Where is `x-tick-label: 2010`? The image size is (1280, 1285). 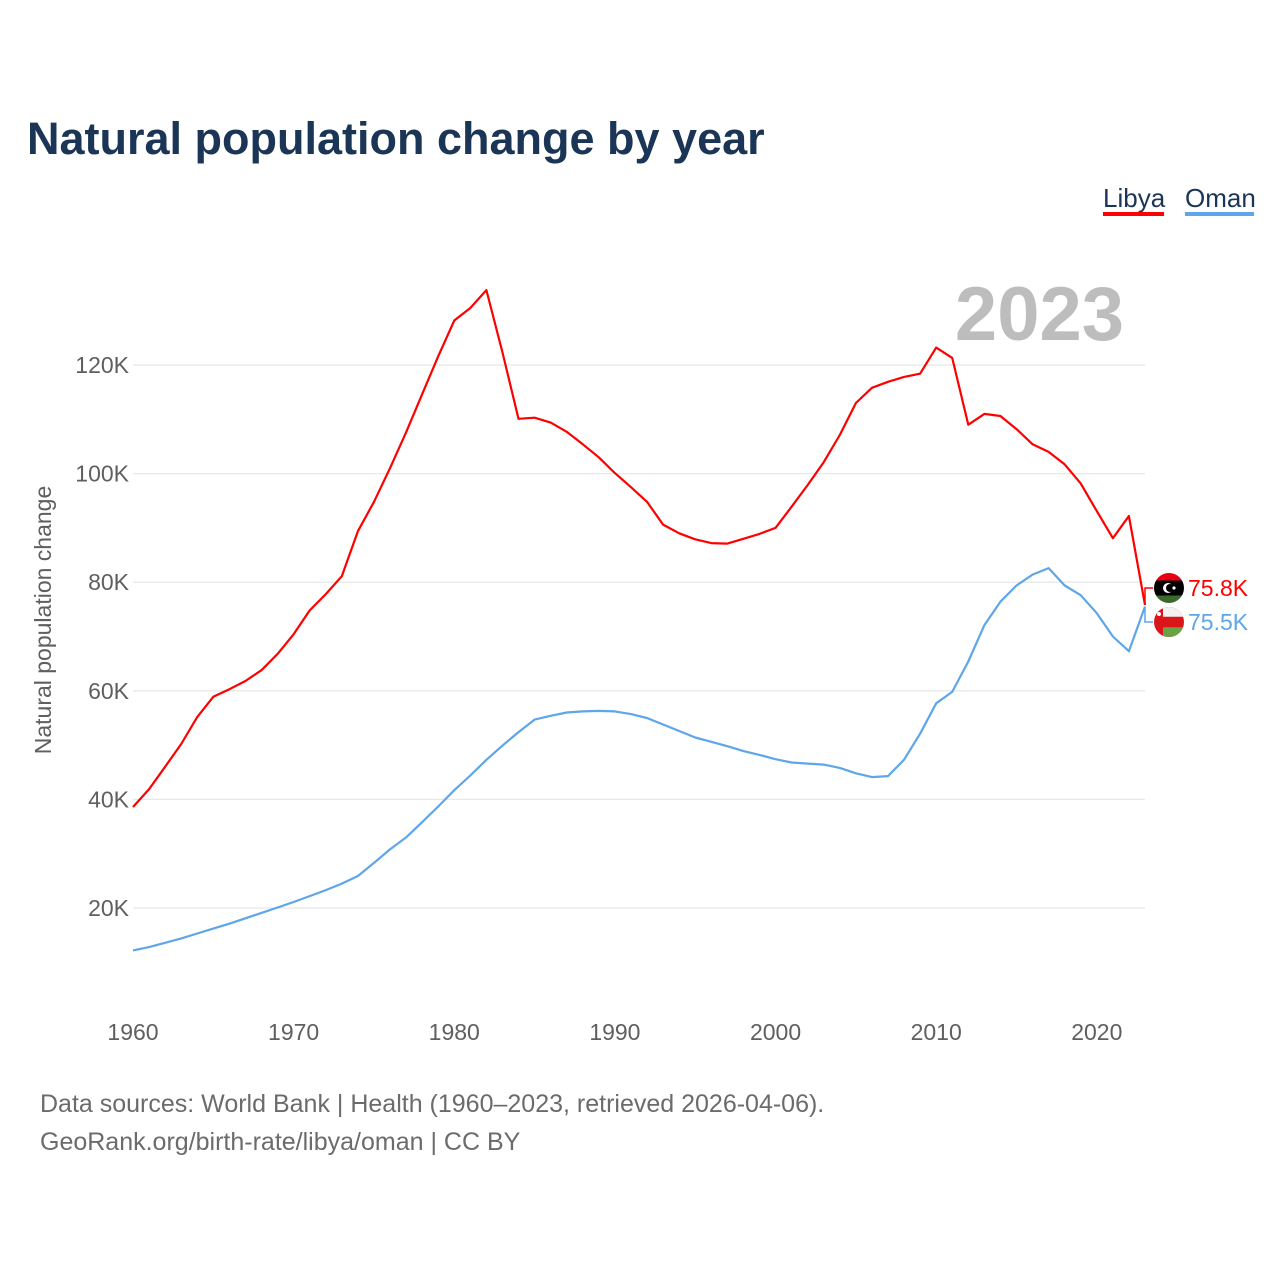
x-tick-label: 2010 is located at coordinates (936, 1032).